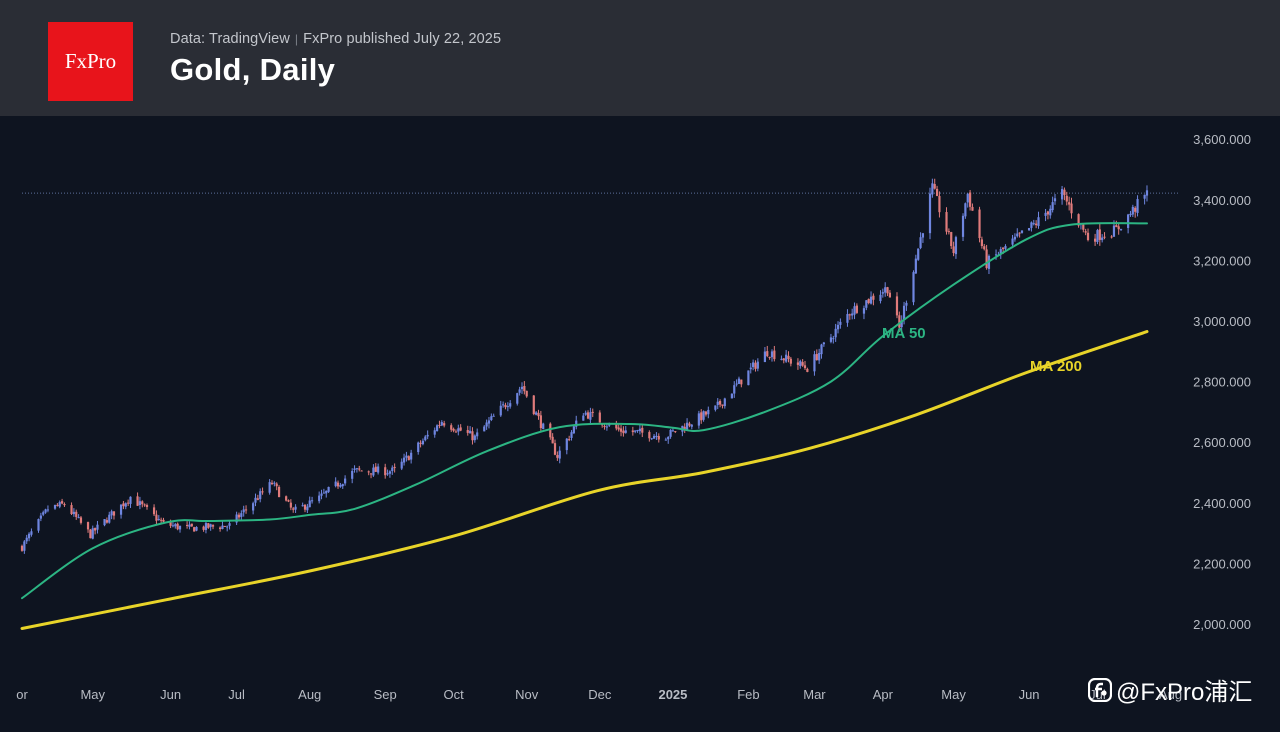 This screenshot has height=732, width=1280. Describe the element at coordinates (1184, 692) in the screenshot. I see `watermark-text: @FxPro浦汇` at that location.